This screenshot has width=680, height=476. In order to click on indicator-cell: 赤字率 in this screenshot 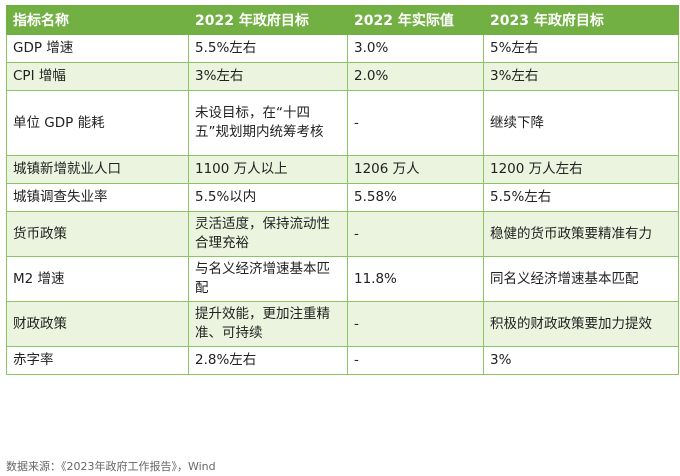, I will do `click(97, 360)`.